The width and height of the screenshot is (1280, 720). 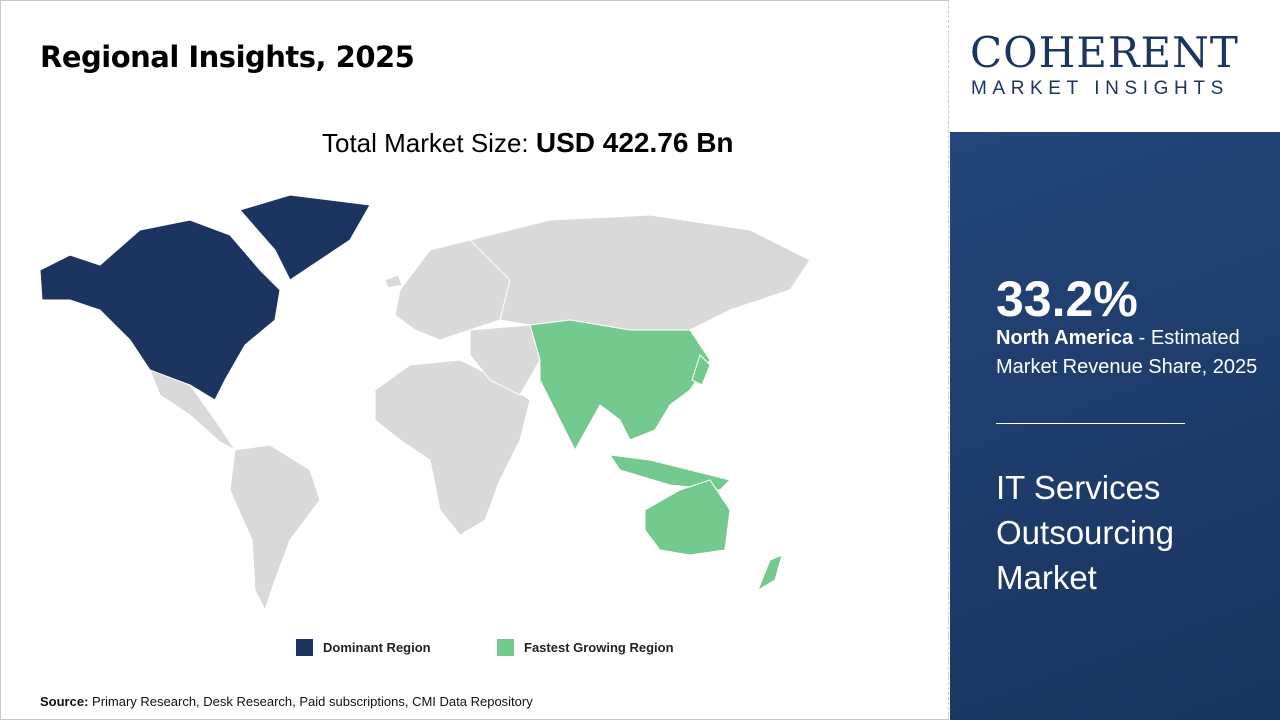 I want to click on total-market-label: Total Market Size:, so click(x=425, y=143).